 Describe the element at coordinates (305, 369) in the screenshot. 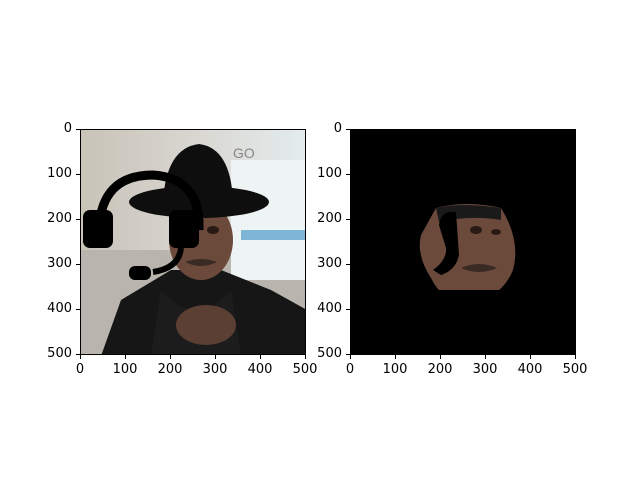

I see `left-x-tick-label: 500` at that location.